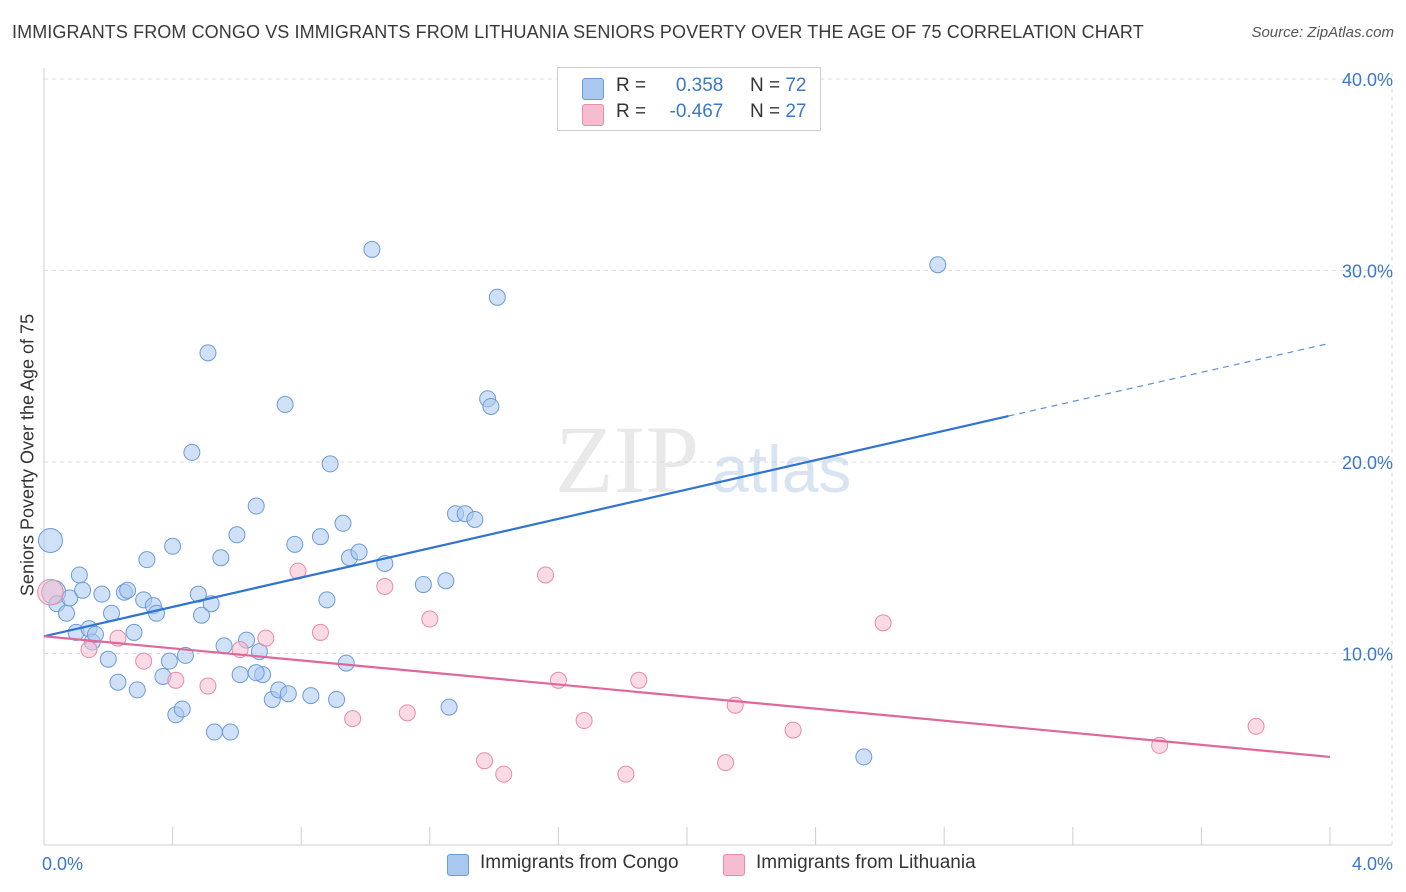 This screenshot has height=892, width=1406. I want to click on bottom-legend-congo: Immigrants from Congo, so click(579, 862).